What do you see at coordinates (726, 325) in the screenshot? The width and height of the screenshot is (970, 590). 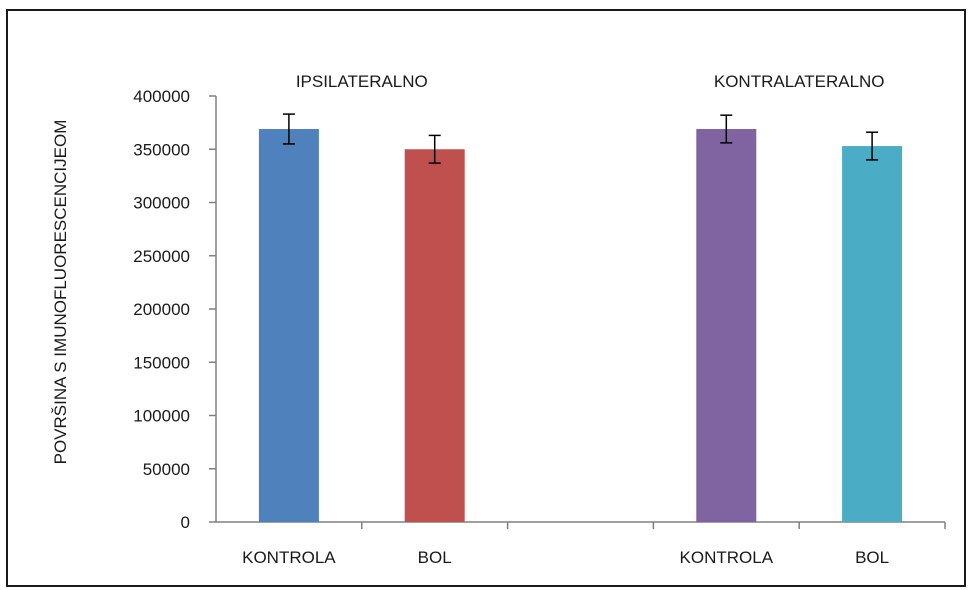 I see `bar-kontralateralno-kontrola` at bounding box center [726, 325].